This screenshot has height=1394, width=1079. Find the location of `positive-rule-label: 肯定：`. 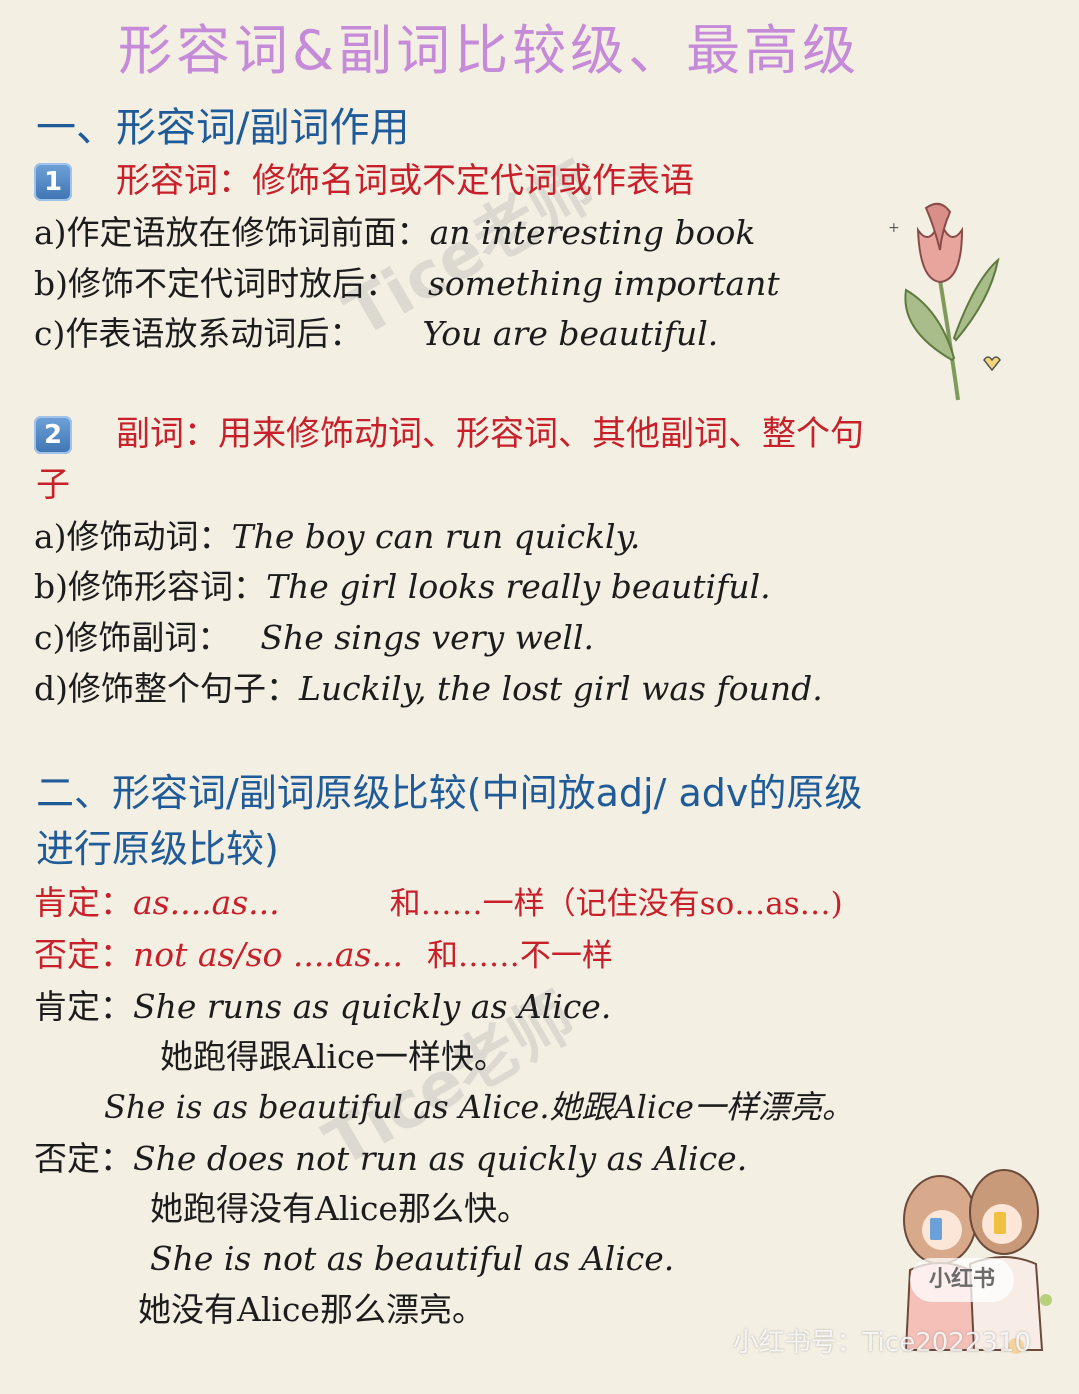

positive-rule-label: 肯定： is located at coordinates (83, 902).